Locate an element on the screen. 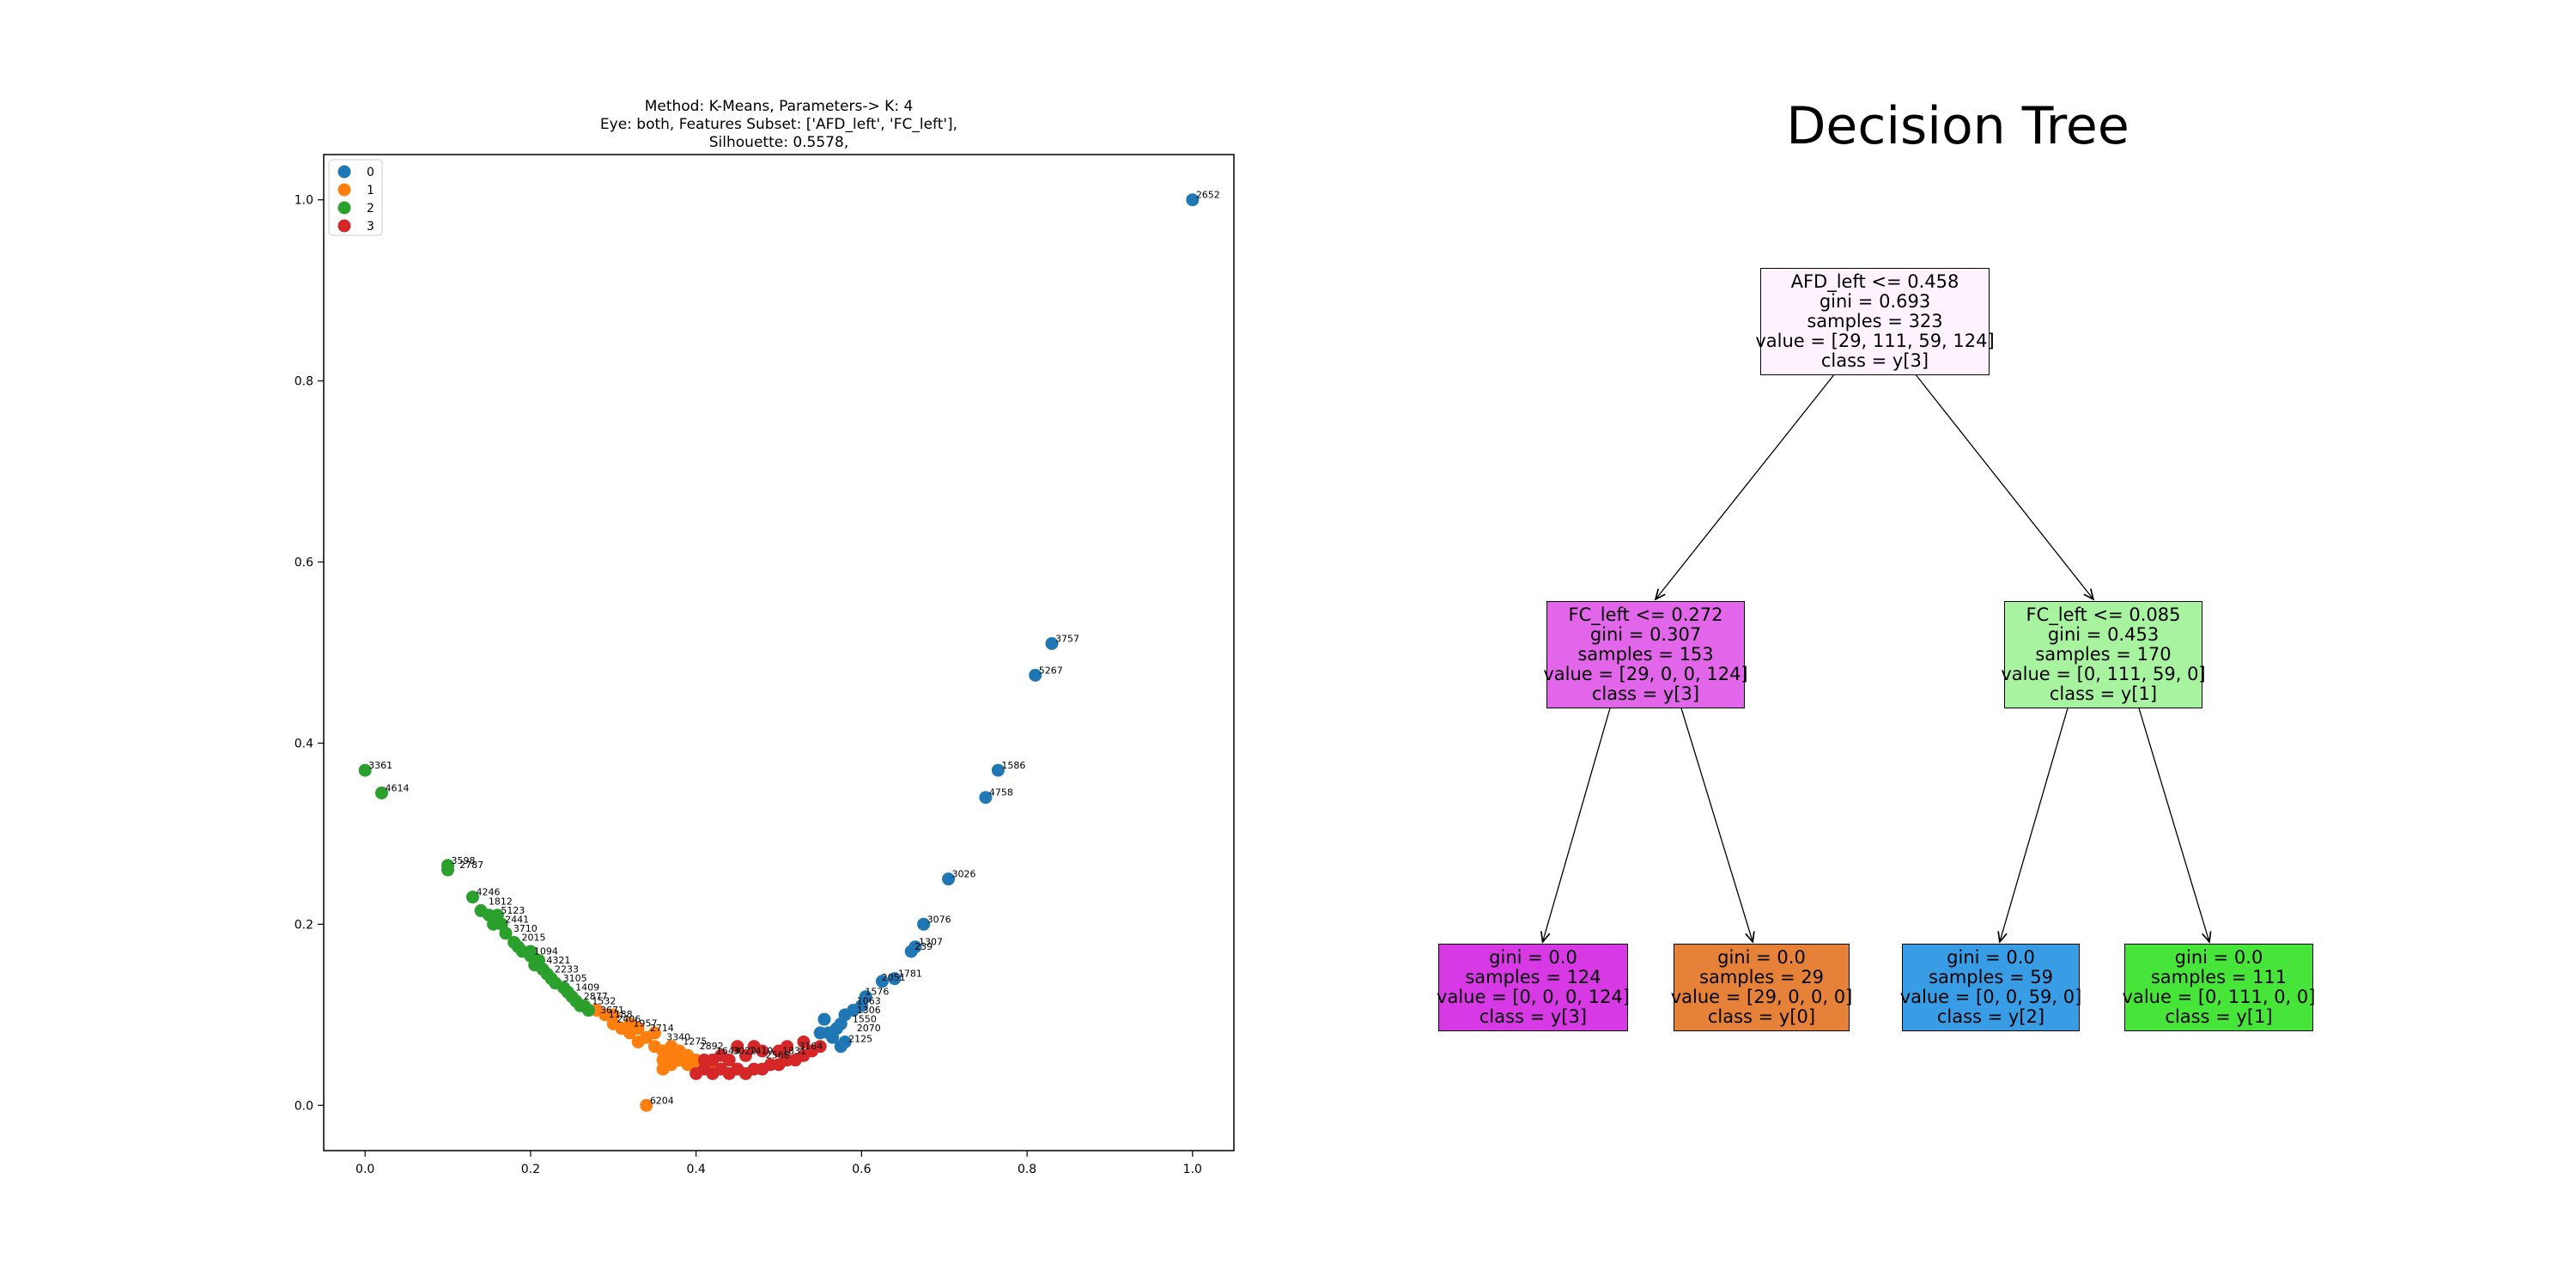 The width and height of the screenshot is (2576, 1288). point-label: 2441 is located at coordinates (517, 919).